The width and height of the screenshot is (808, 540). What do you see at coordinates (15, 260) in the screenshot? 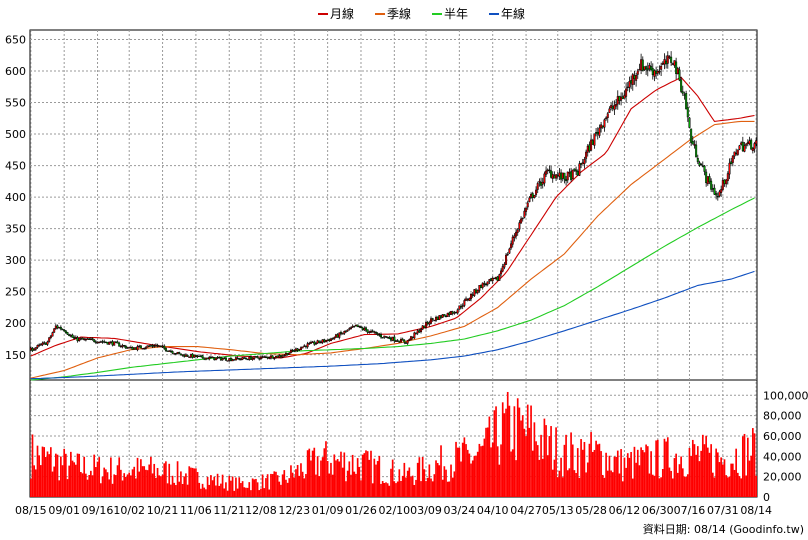
I see `price-tick-label: 300` at bounding box center [15, 260].